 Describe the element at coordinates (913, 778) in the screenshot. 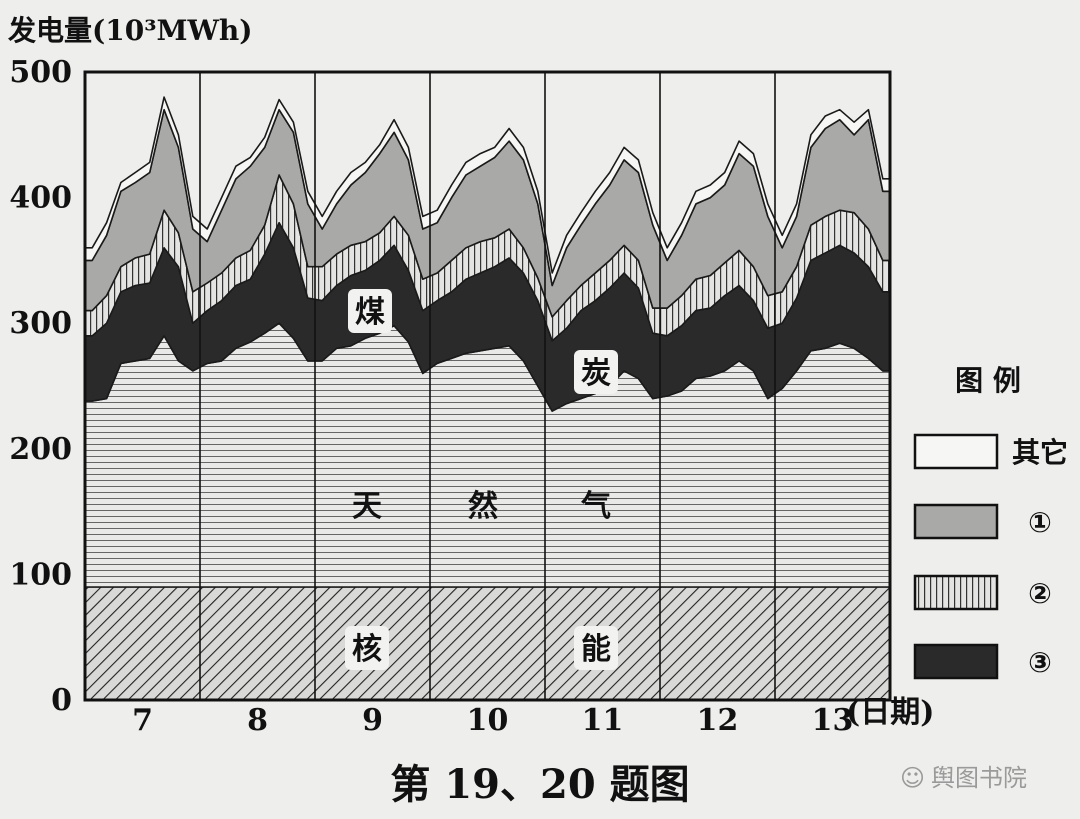

I see `wechat-icon: ☺` at that location.